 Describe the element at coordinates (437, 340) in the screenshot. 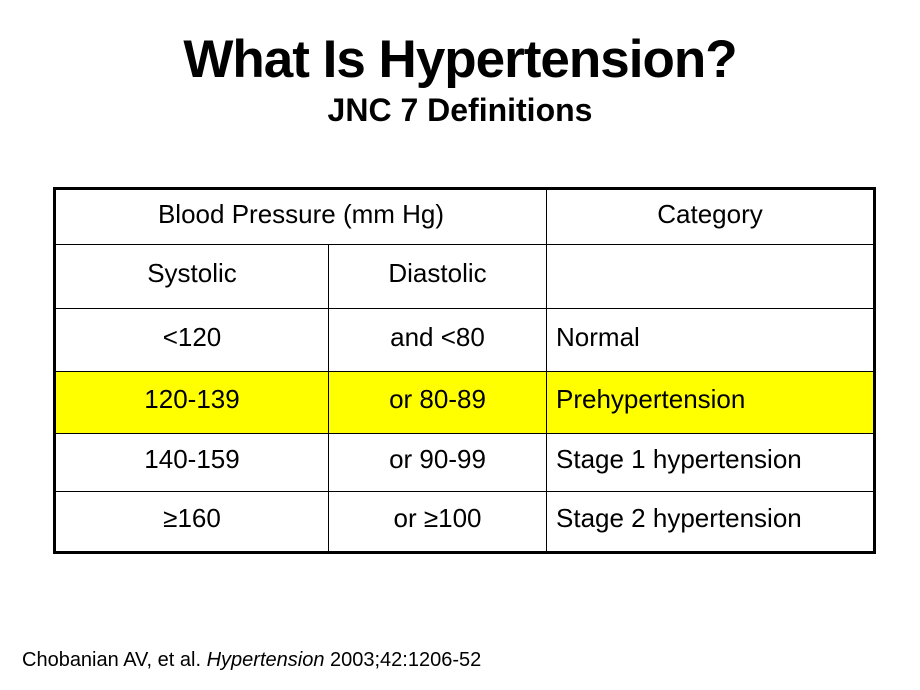

I see `cell-diastolic: and <80` at that location.